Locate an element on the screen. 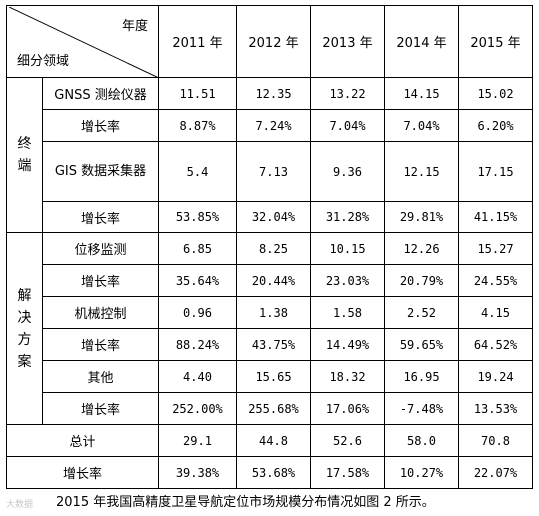  watermark: 大数据 is located at coordinates (20, 505).